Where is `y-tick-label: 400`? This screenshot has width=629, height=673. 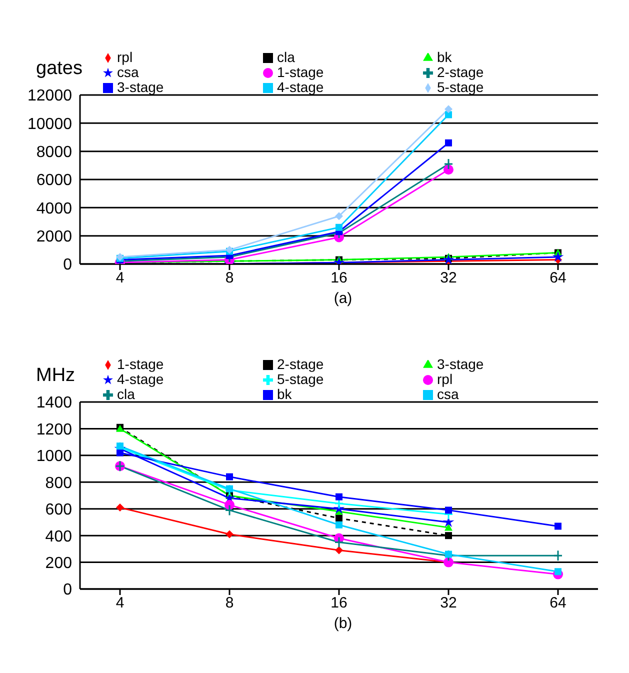 y-tick-label: 400 is located at coordinates (58, 537).